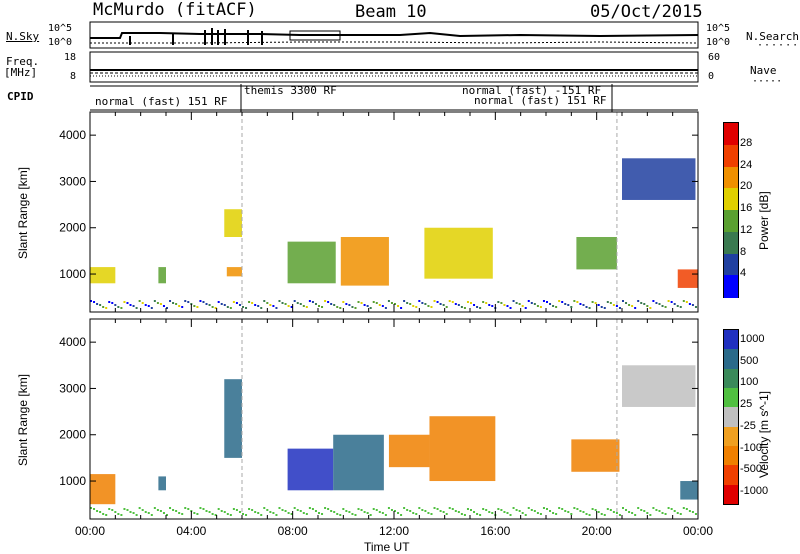  What do you see at coordinates (196, 36) in the screenshot?
I see `nsky-spikes` at bounding box center [196, 36].